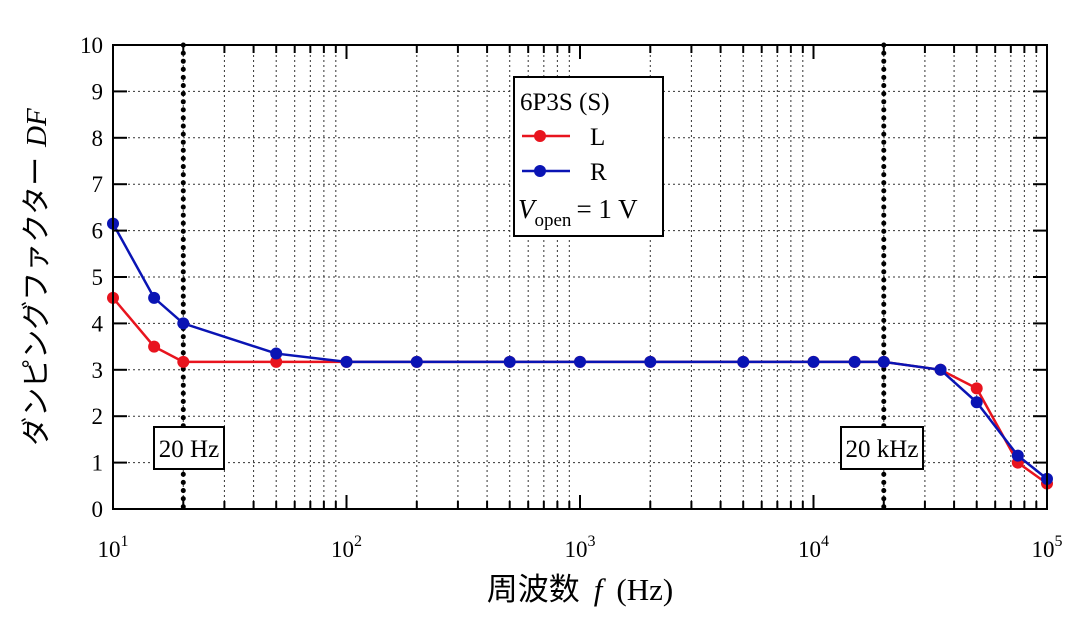 This screenshot has height=628, width=1080. Describe the element at coordinates (98, 323) in the screenshot. I see `y-tick-label: 4` at that location.